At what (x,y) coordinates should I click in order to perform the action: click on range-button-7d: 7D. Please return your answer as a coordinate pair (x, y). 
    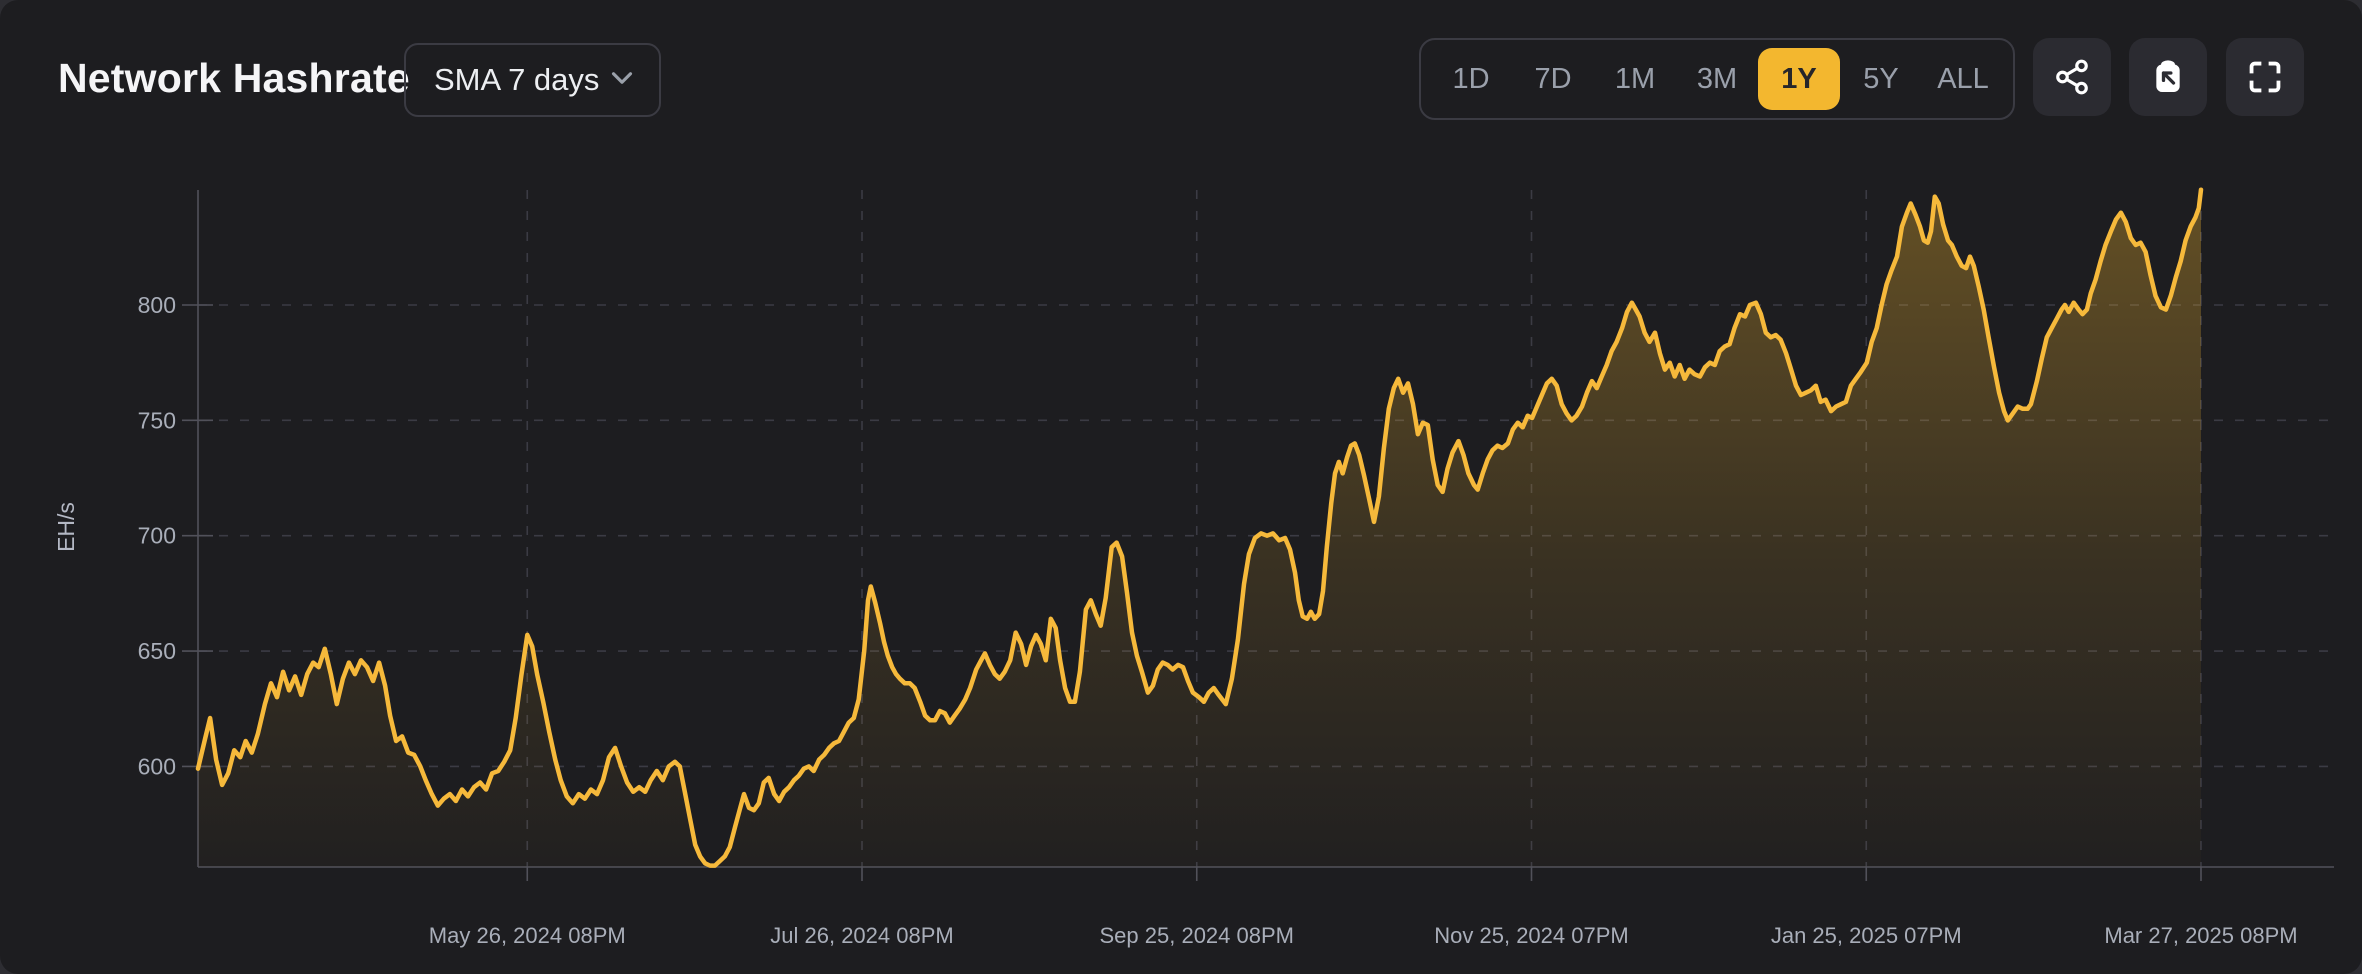
    Looking at the image, I should click on (1553, 79).